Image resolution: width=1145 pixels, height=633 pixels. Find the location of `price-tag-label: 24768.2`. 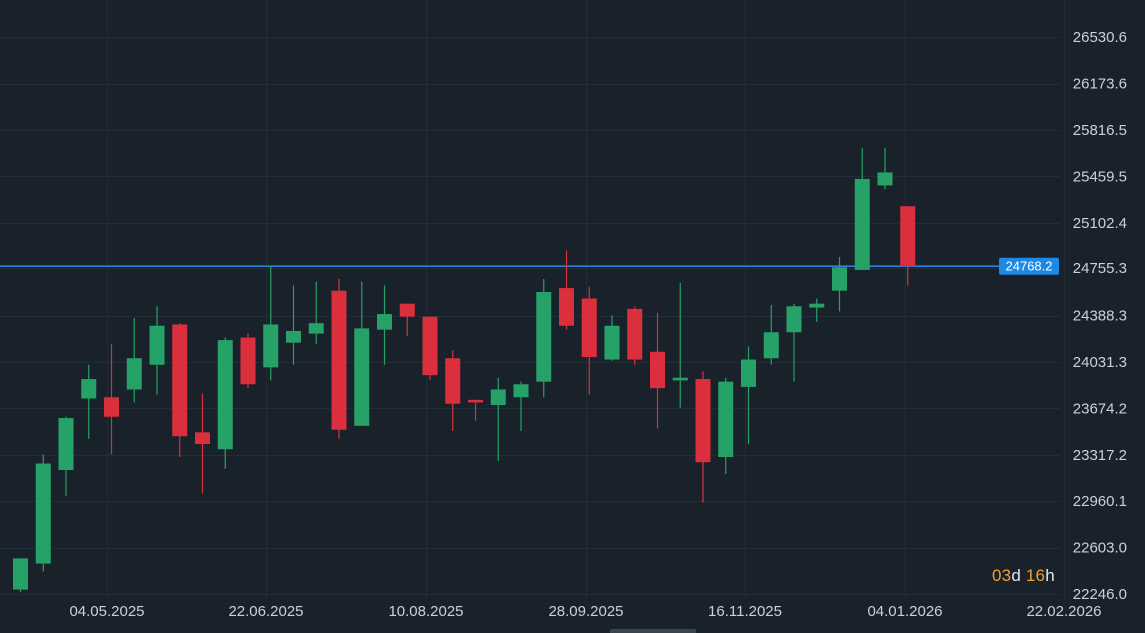

price-tag-label: 24768.2 is located at coordinates (1029, 266).